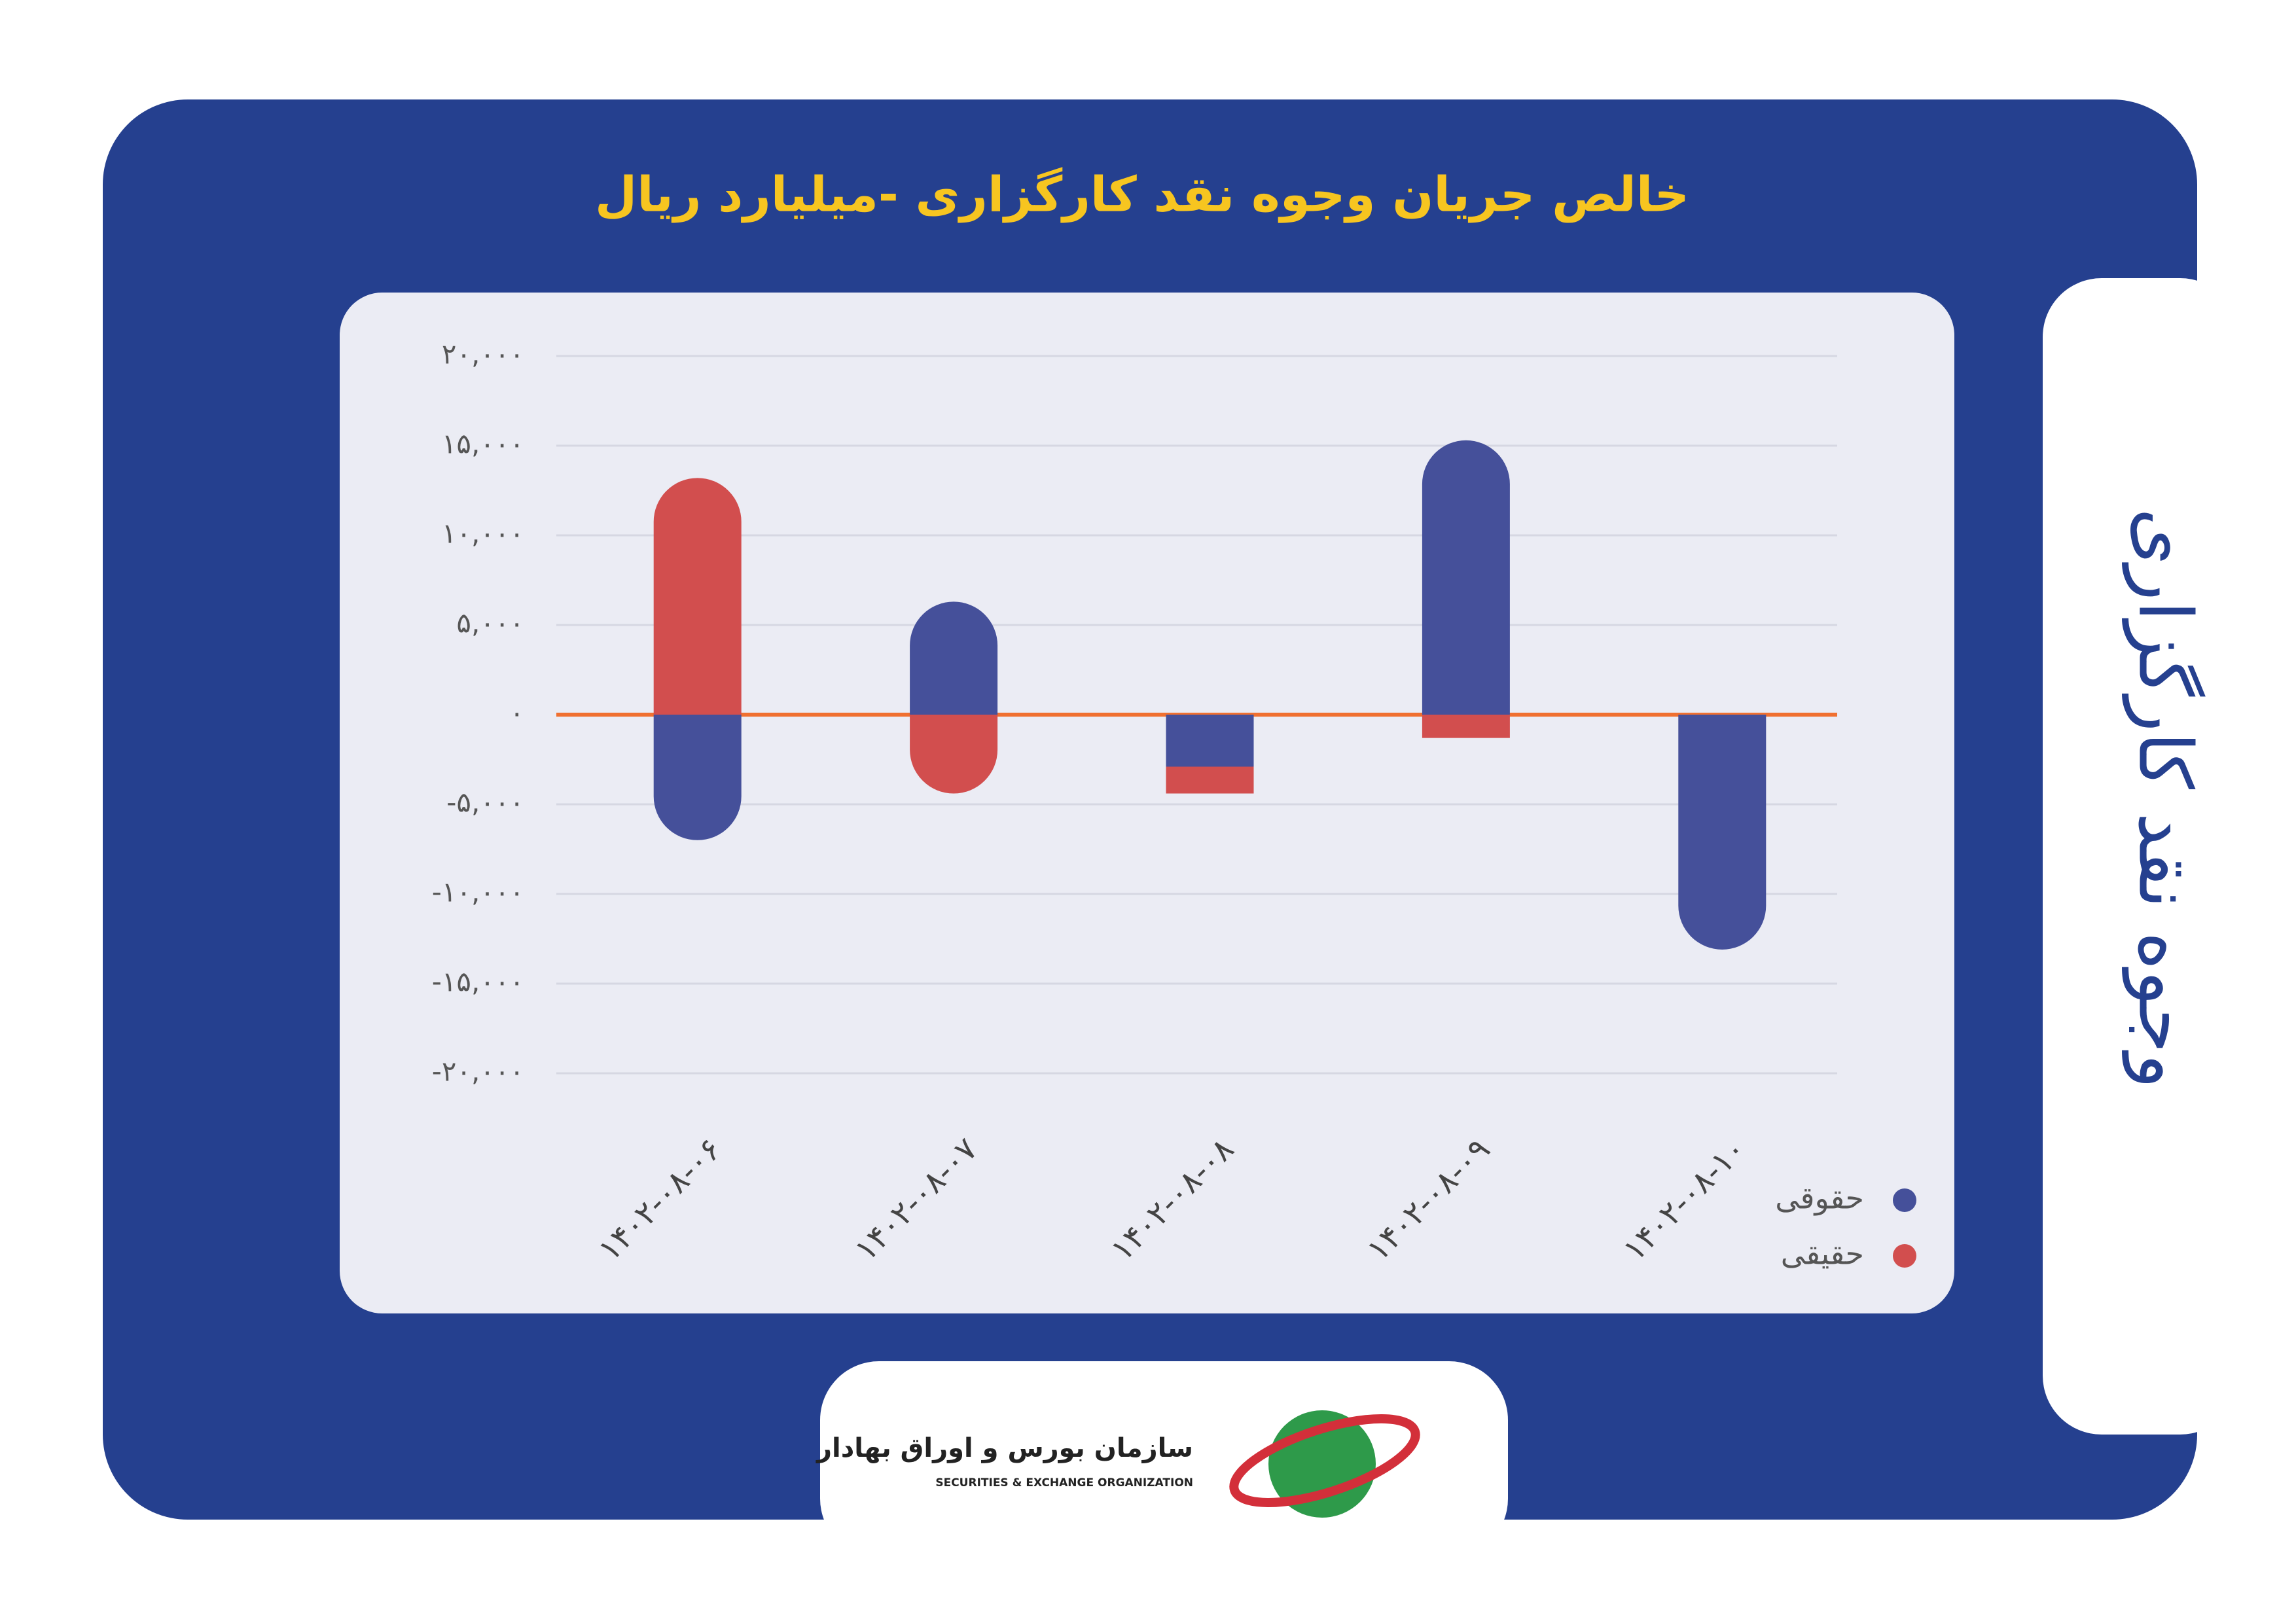 This screenshot has height=1623, width=2296. I want to click on y-tick-label: ۲۰,۰۰۰, so click(483, 354).